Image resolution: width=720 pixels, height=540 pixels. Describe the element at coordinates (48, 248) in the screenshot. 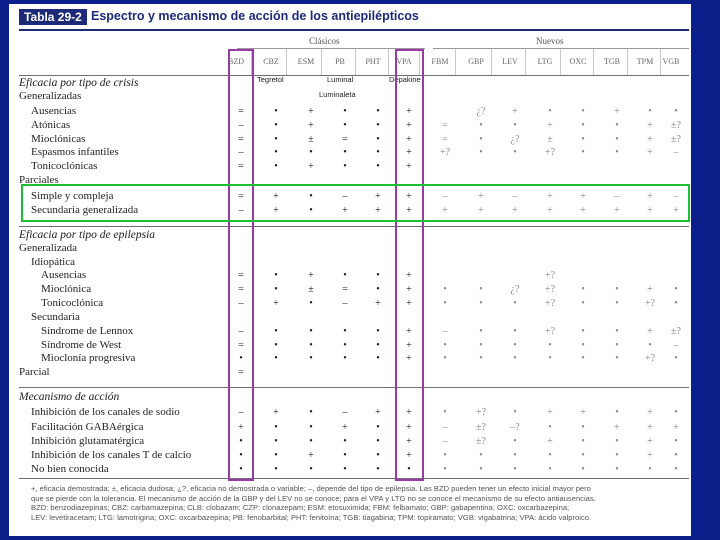

I see `row-label: Generalizada` at that location.